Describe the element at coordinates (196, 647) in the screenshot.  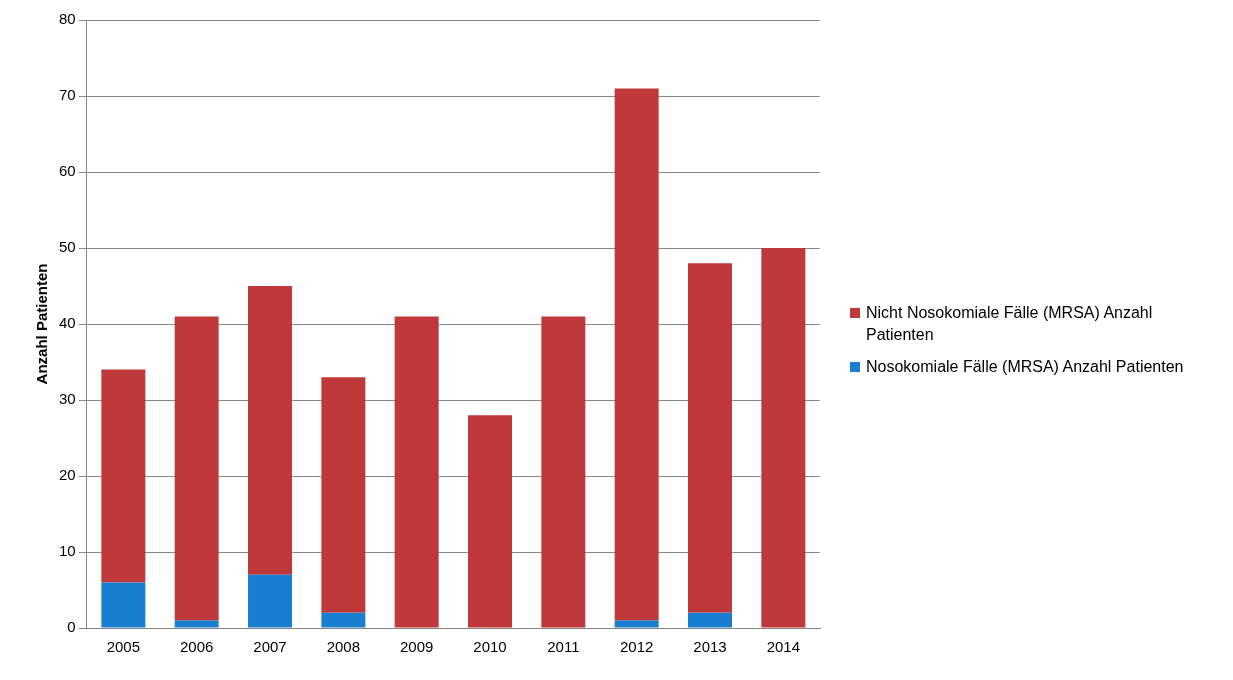
I see `x-tick-label: 2006` at that location.